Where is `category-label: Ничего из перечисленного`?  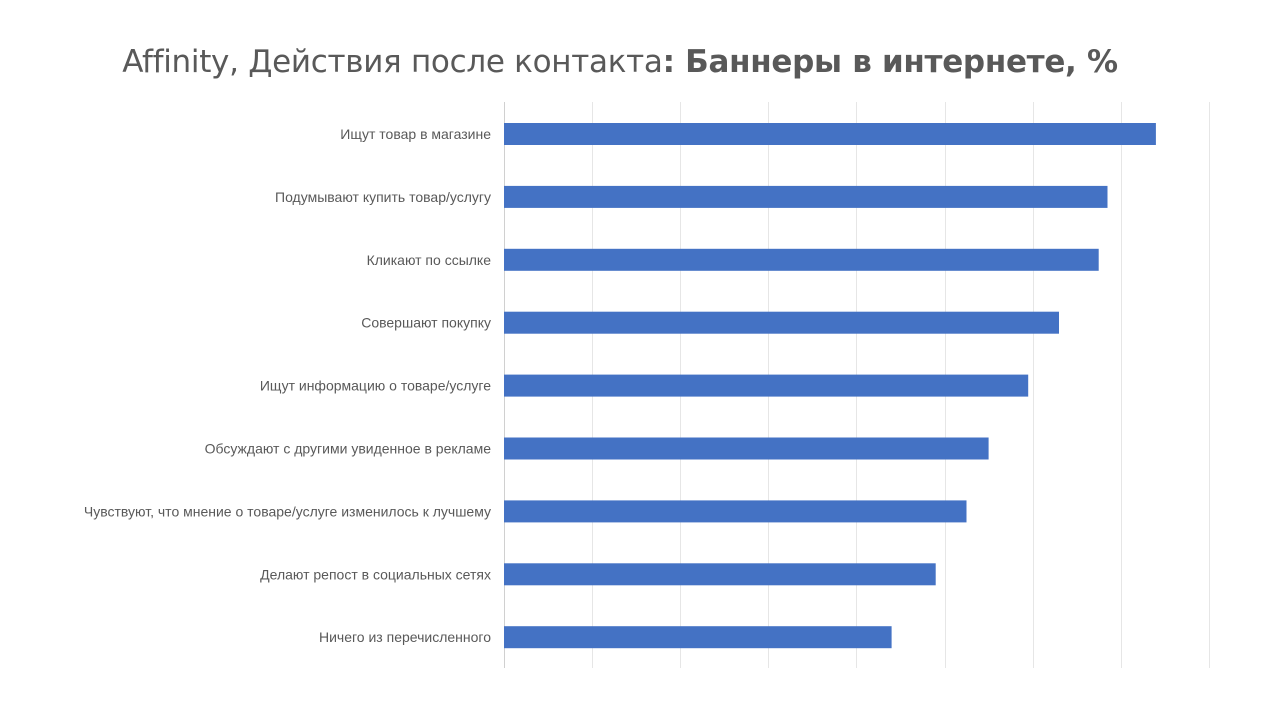
category-label: Ничего из перечисленного is located at coordinates (405, 637).